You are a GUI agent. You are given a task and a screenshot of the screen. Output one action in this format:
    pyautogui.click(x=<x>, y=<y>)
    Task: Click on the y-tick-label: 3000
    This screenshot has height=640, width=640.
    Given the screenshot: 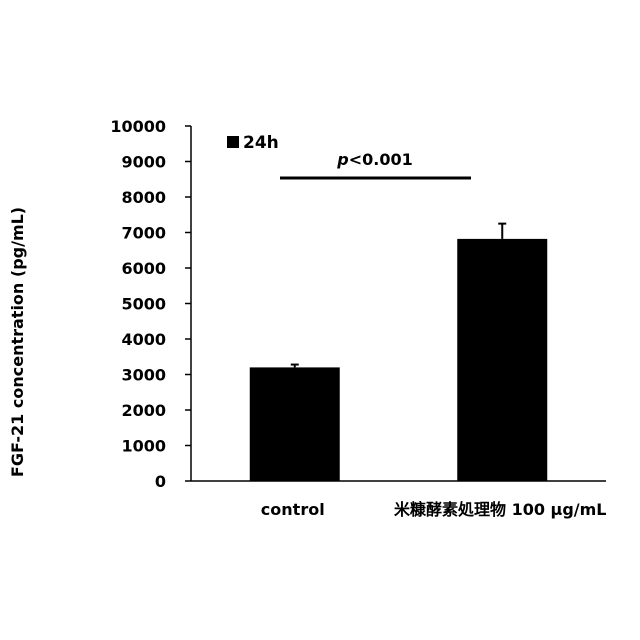 What is the action you would take?
    pyautogui.click(x=143, y=375)
    